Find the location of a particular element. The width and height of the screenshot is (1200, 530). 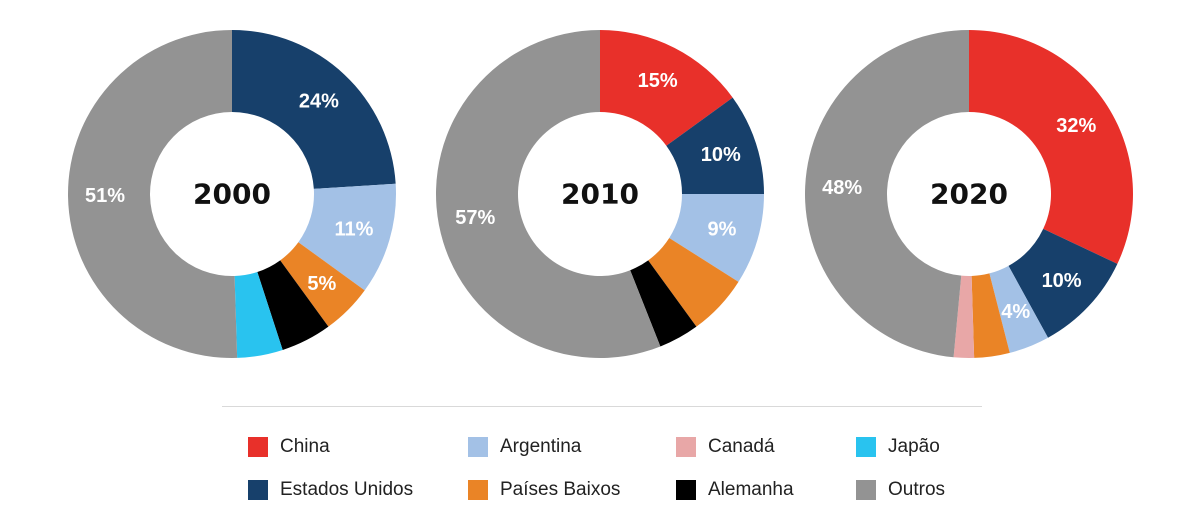

slice-2010-argentina is located at coordinates (716, 238).